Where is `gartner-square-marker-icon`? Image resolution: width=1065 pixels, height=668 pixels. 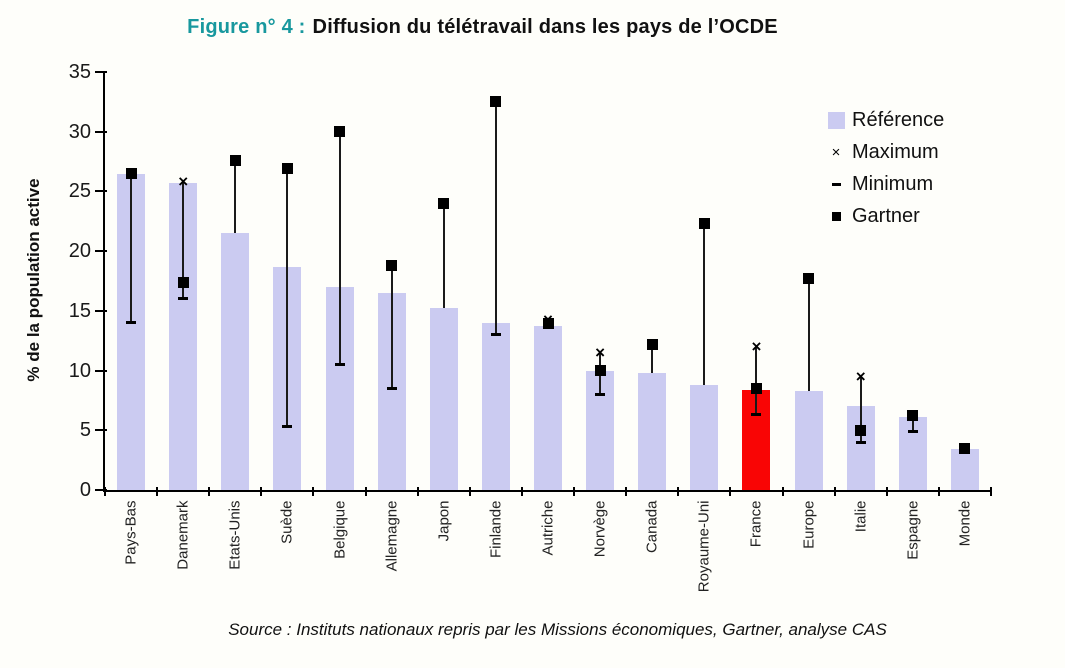 gartner-square-marker-icon is located at coordinates (836, 216).